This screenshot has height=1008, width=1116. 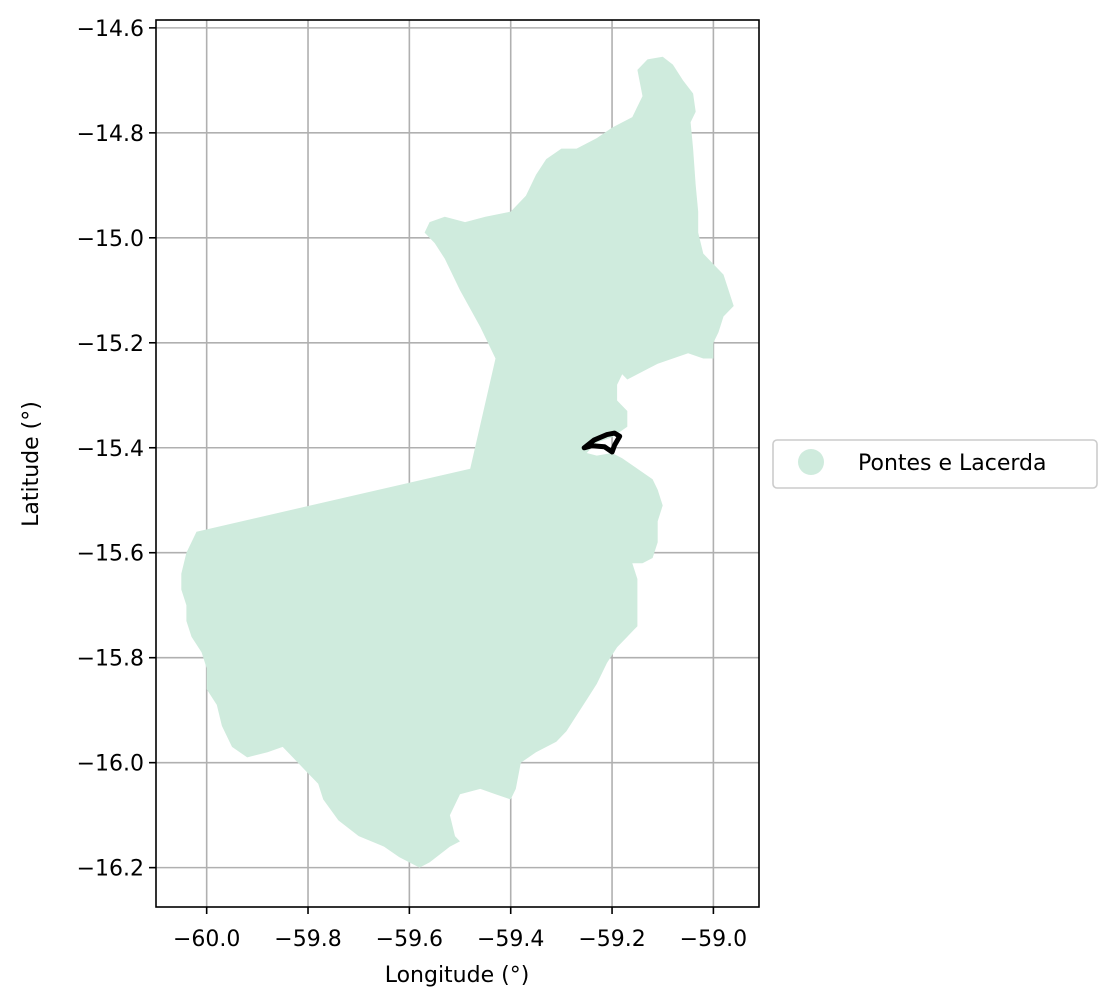 What do you see at coordinates (713, 939) in the screenshot?
I see `x-tick-label: −59.0` at bounding box center [713, 939].